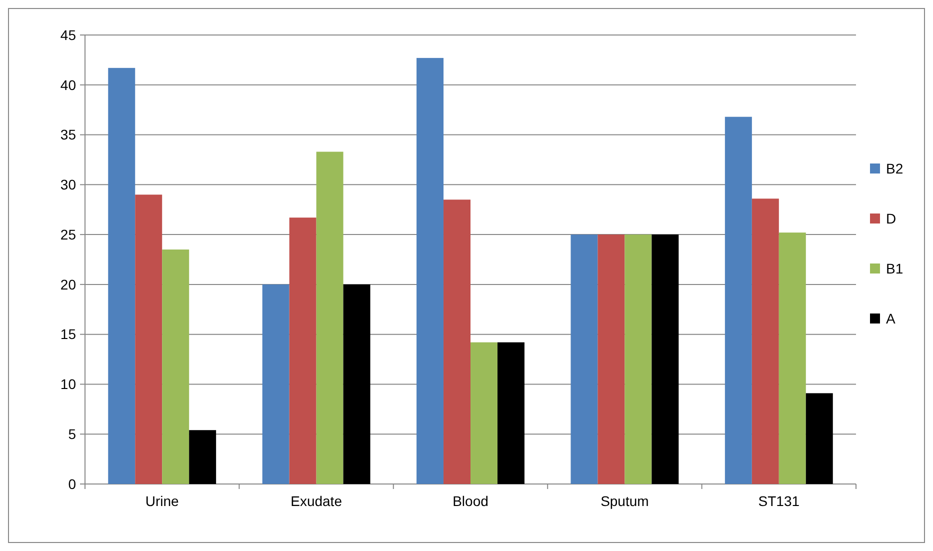 The width and height of the screenshot is (933, 551). What do you see at coordinates (68, 234) in the screenshot?
I see `y-tick-label: 25` at bounding box center [68, 234].